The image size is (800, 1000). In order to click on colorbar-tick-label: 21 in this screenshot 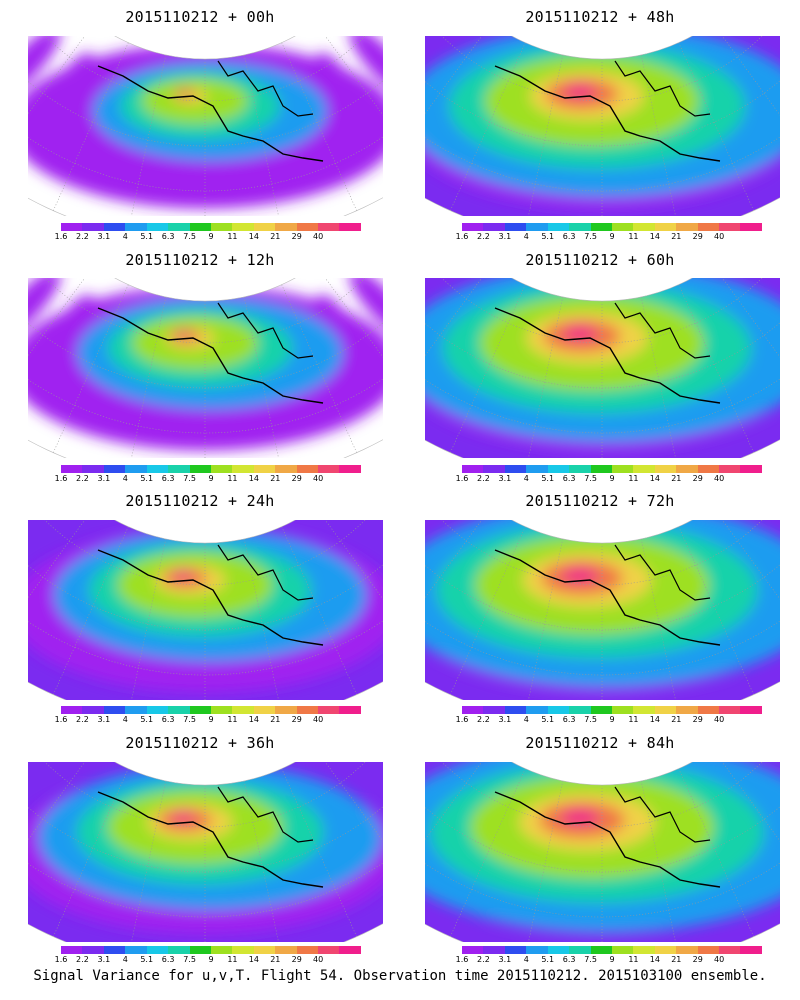, I will do `click(676, 719)`.